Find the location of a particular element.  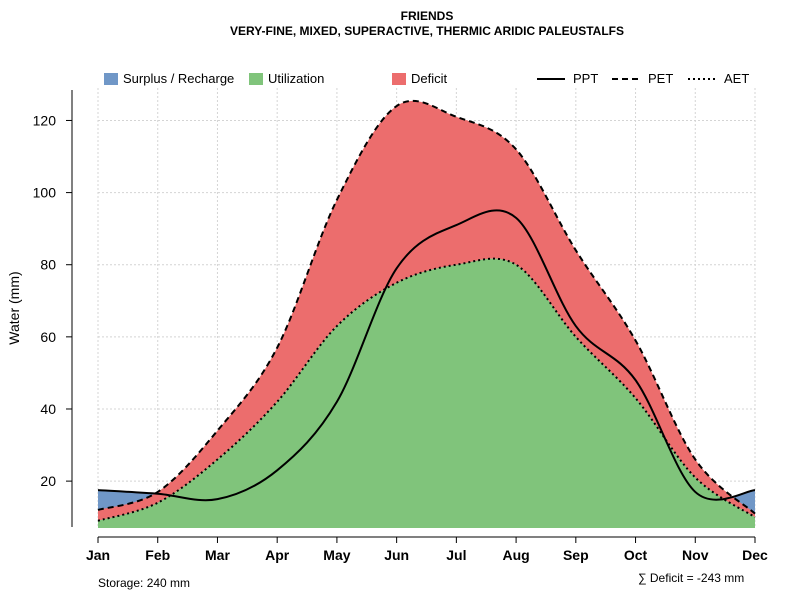

y-tick-label: 40 is located at coordinates (48, 409).